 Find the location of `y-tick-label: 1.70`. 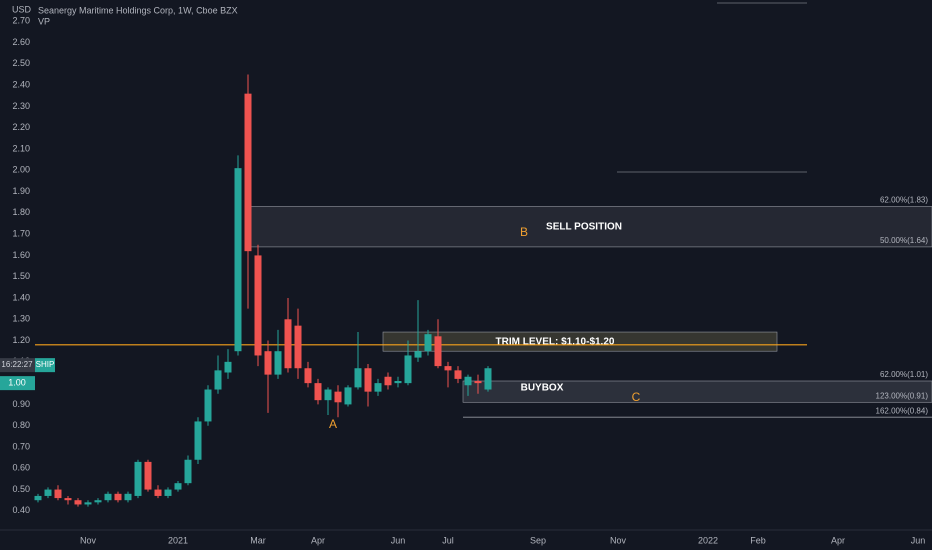

y-tick-label: 1.70 is located at coordinates (21, 234).